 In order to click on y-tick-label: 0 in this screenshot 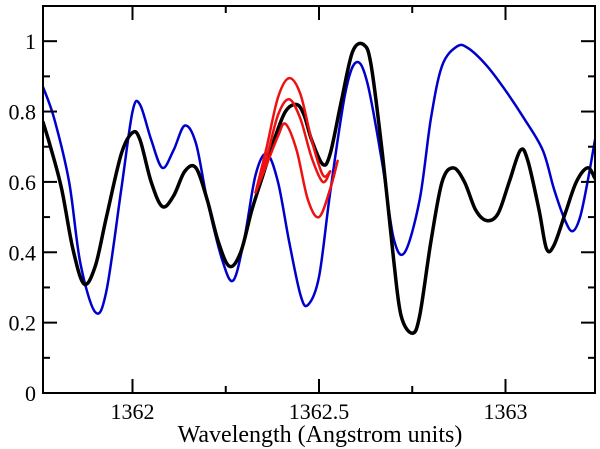, I will do `click(30, 393)`.